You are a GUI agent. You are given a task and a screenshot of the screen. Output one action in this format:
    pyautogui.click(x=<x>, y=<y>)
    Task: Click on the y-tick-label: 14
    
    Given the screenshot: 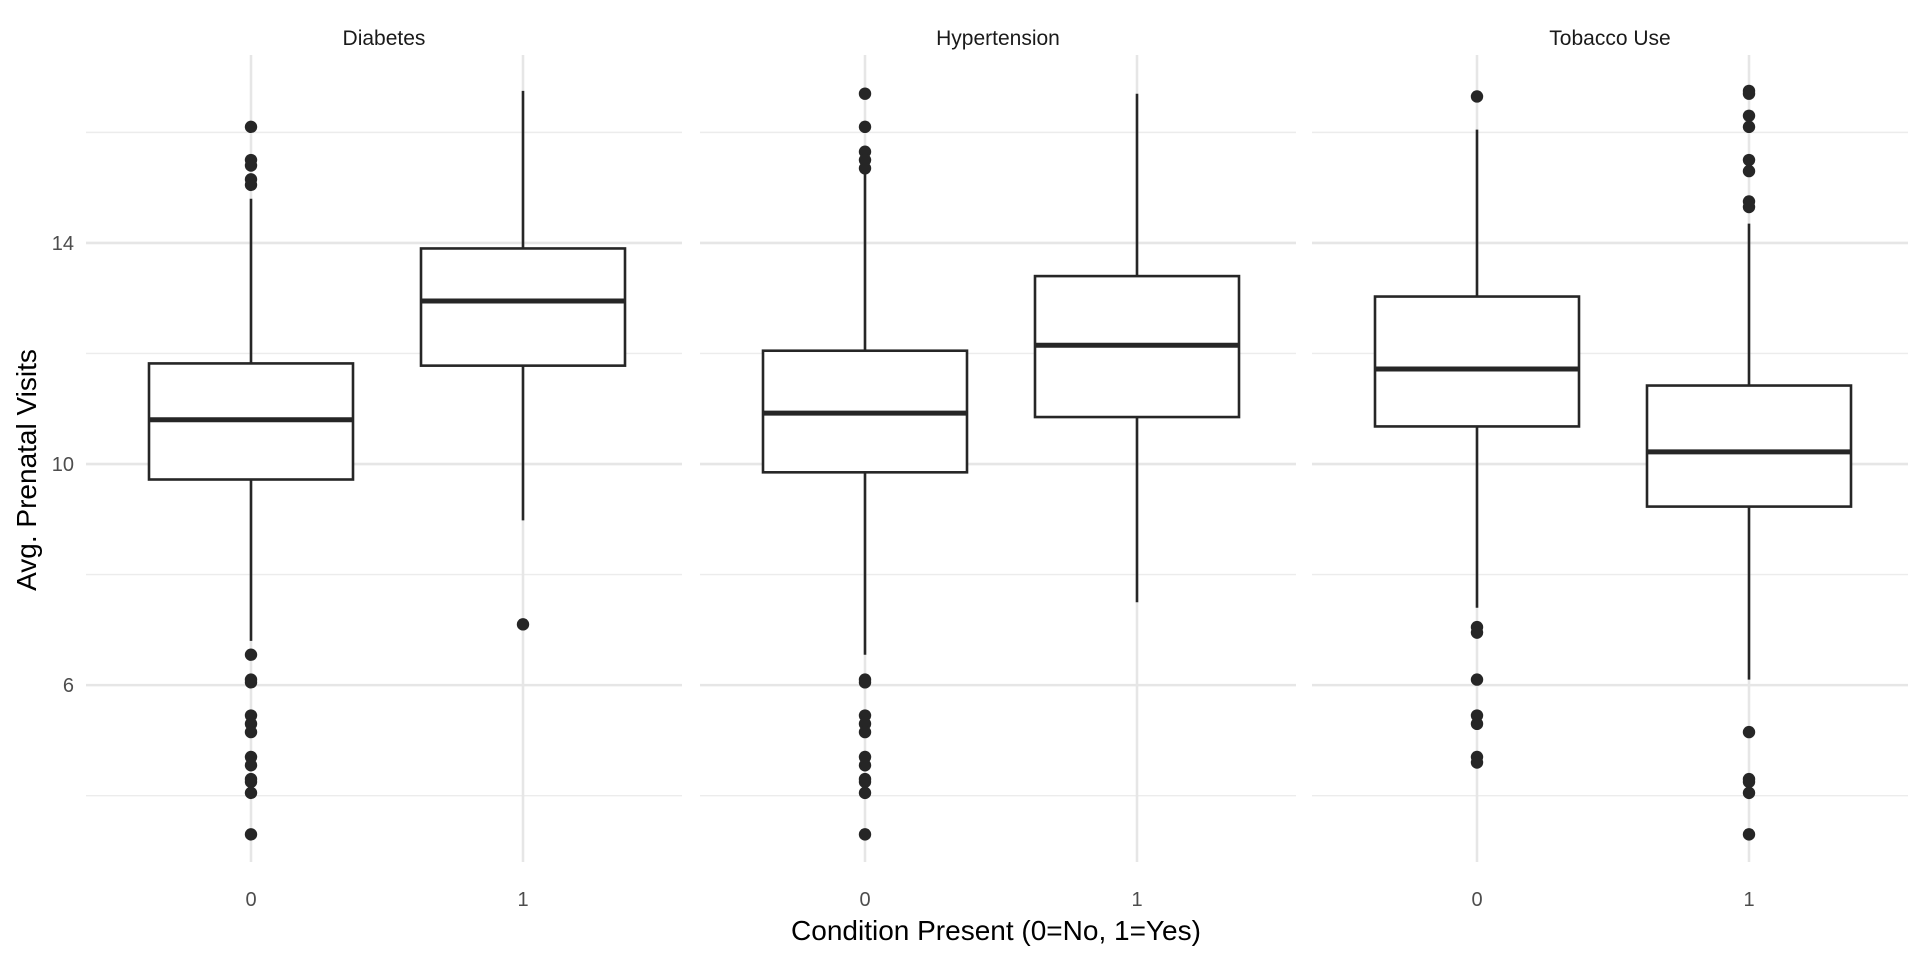 What is the action you would take?
    pyautogui.click(x=63, y=244)
    